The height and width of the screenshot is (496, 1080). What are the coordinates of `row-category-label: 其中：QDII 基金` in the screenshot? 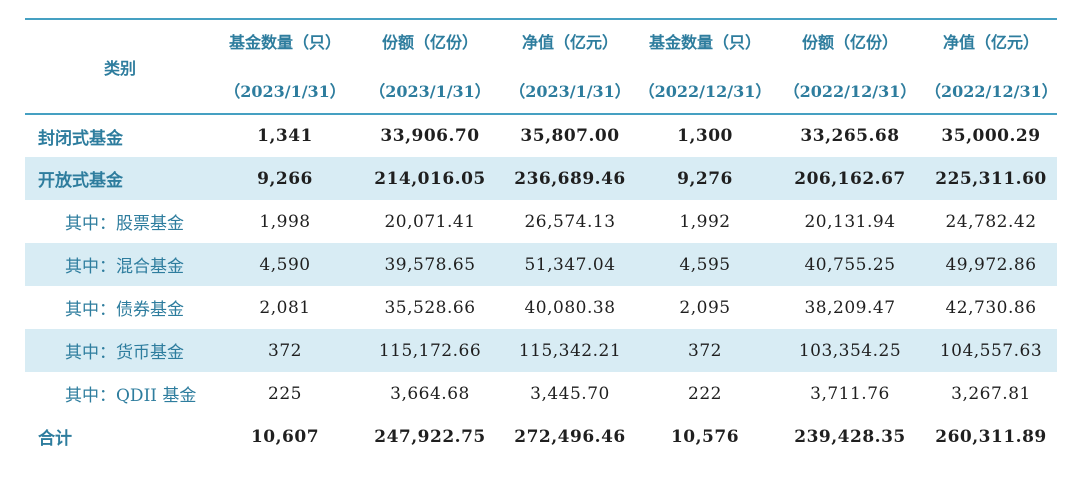 It's located at (131, 396).